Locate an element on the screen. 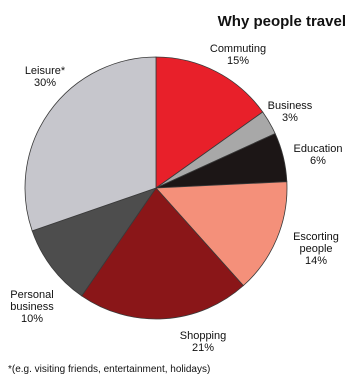  slice-label-line: 14% is located at coordinates (316, 261).